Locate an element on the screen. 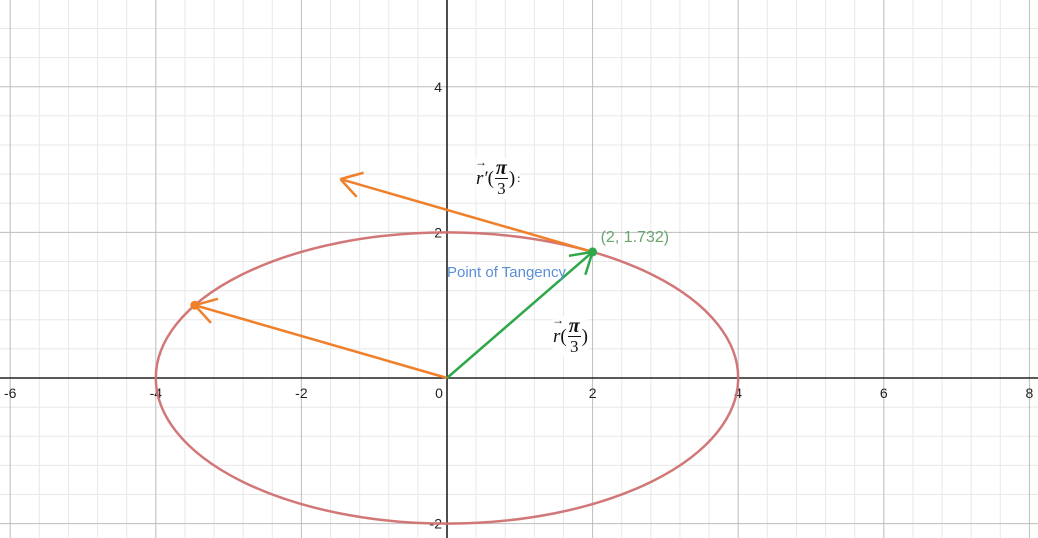 This screenshot has height=538, width=1038. x-tick-label: 0 is located at coordinates (439, 393).